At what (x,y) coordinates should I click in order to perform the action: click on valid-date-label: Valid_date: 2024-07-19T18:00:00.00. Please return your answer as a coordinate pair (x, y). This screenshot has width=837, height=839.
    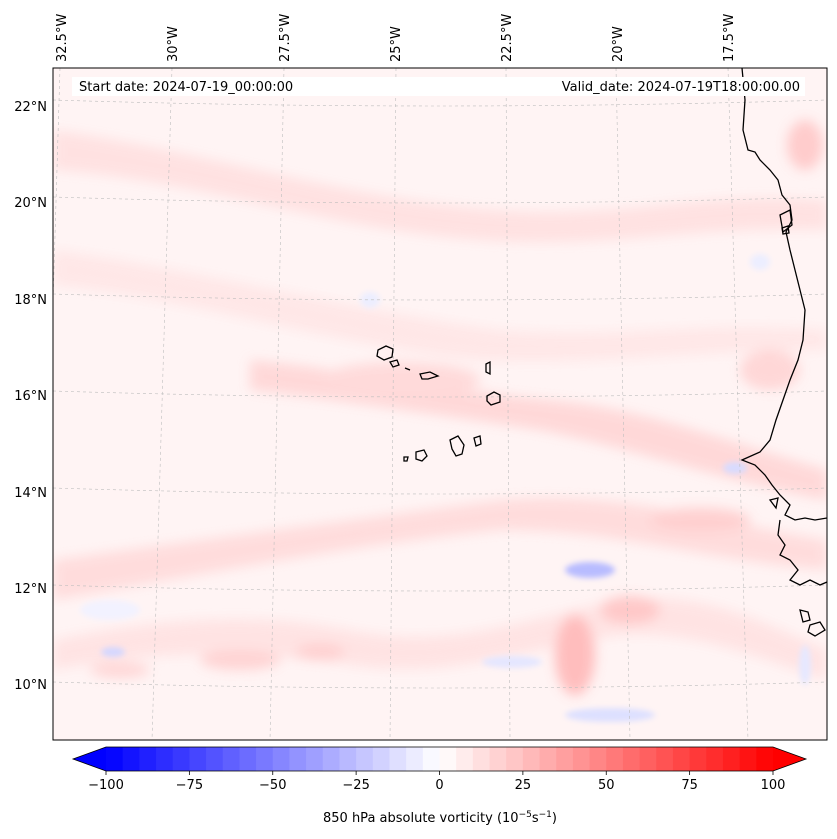
    Looking at the image, I should click on (681, 87).